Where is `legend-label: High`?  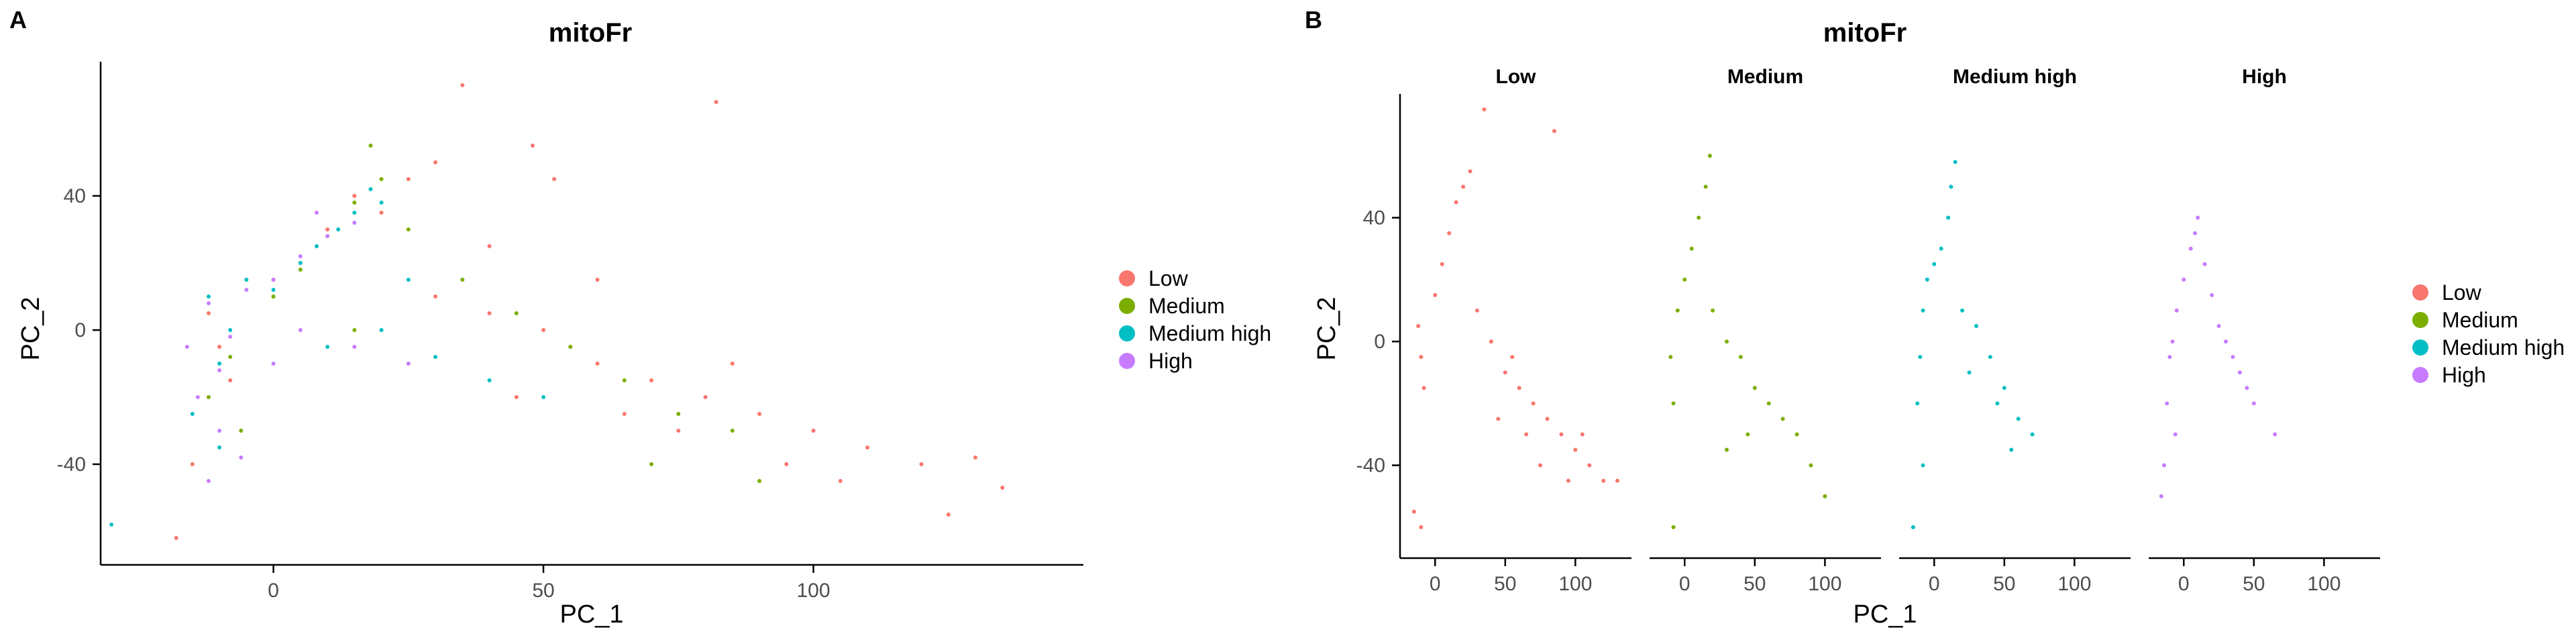 legend-label: High is located at coordinates (1170, 361).